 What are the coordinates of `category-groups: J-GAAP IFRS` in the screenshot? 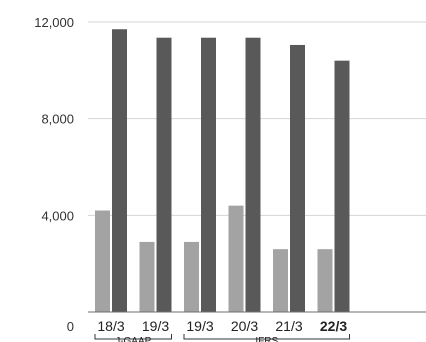 It's located at (222, 338).